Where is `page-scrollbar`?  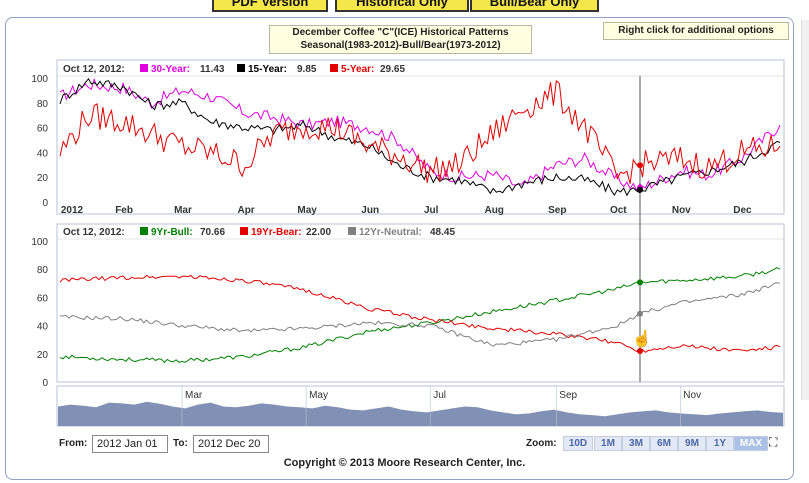 page-scrollbar is located at coordinates (805, 210).